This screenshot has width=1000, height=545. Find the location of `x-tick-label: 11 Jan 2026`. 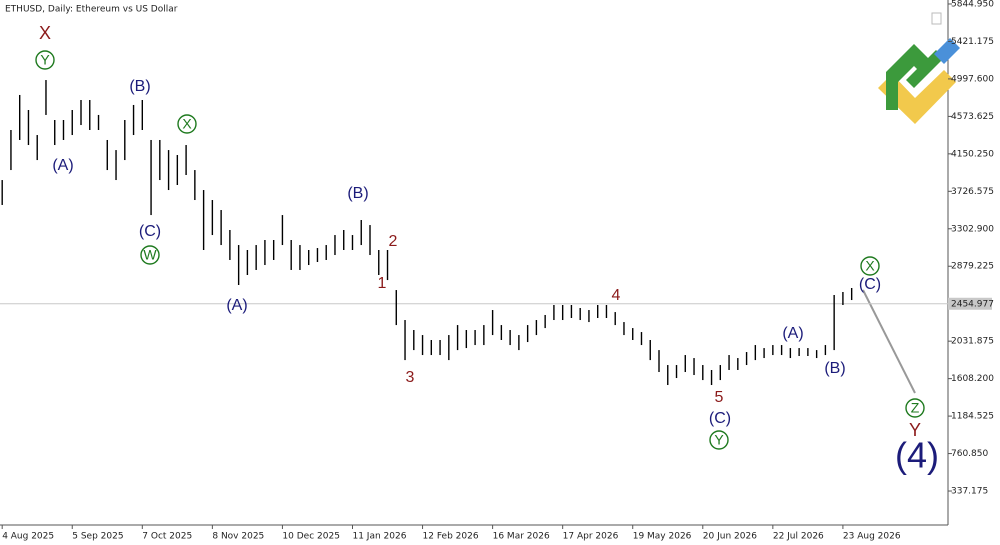

x-tick-label: 11 Jan 2026 is located at coordinates (379, 537).